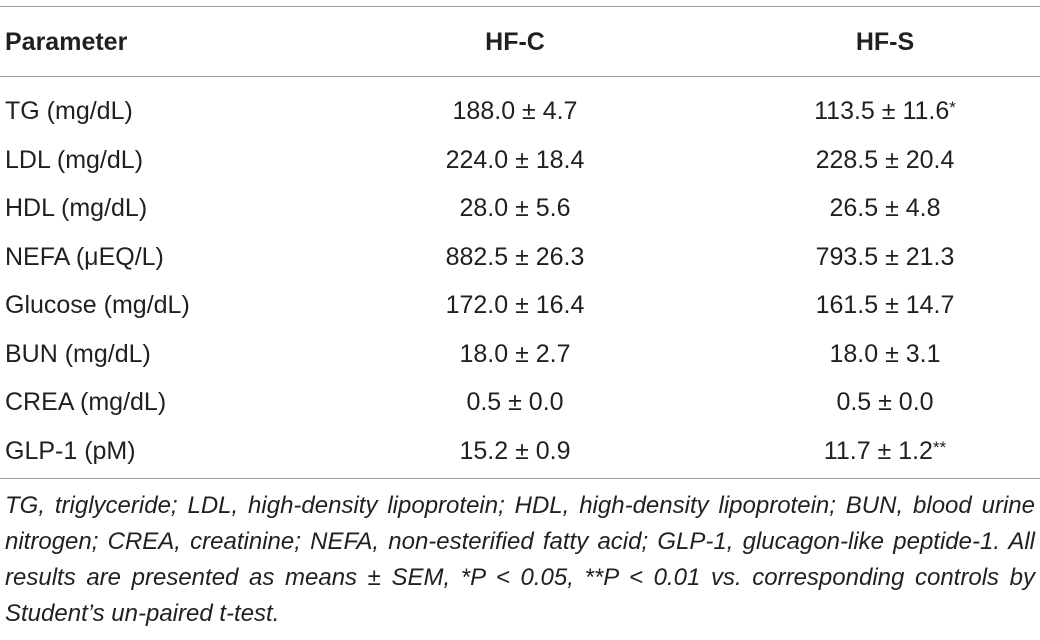 The width and height of the screenshot is (1040, 640). Describe the element at coordinates (878, 450) in the screenshot. I see `cell-hf-s-value: 11.7 ± 1.2` at that location.